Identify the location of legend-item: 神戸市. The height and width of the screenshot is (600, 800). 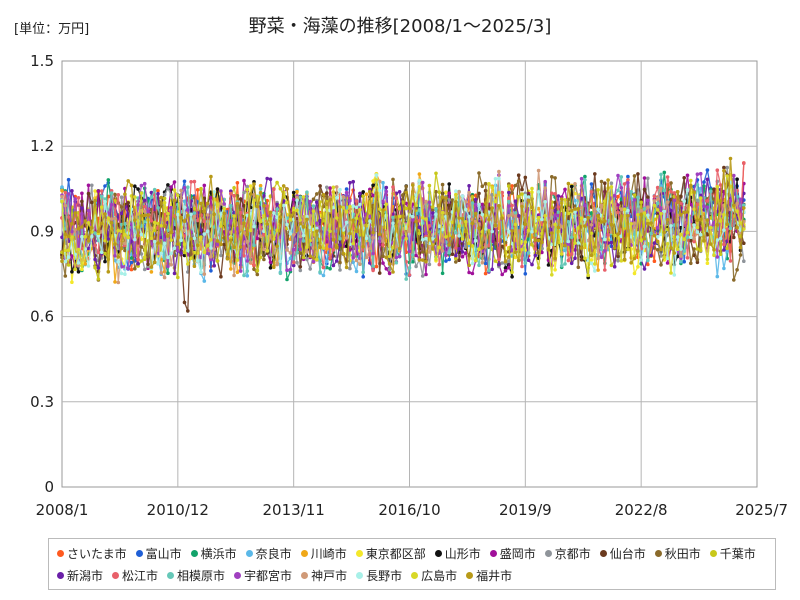
(324, 575).